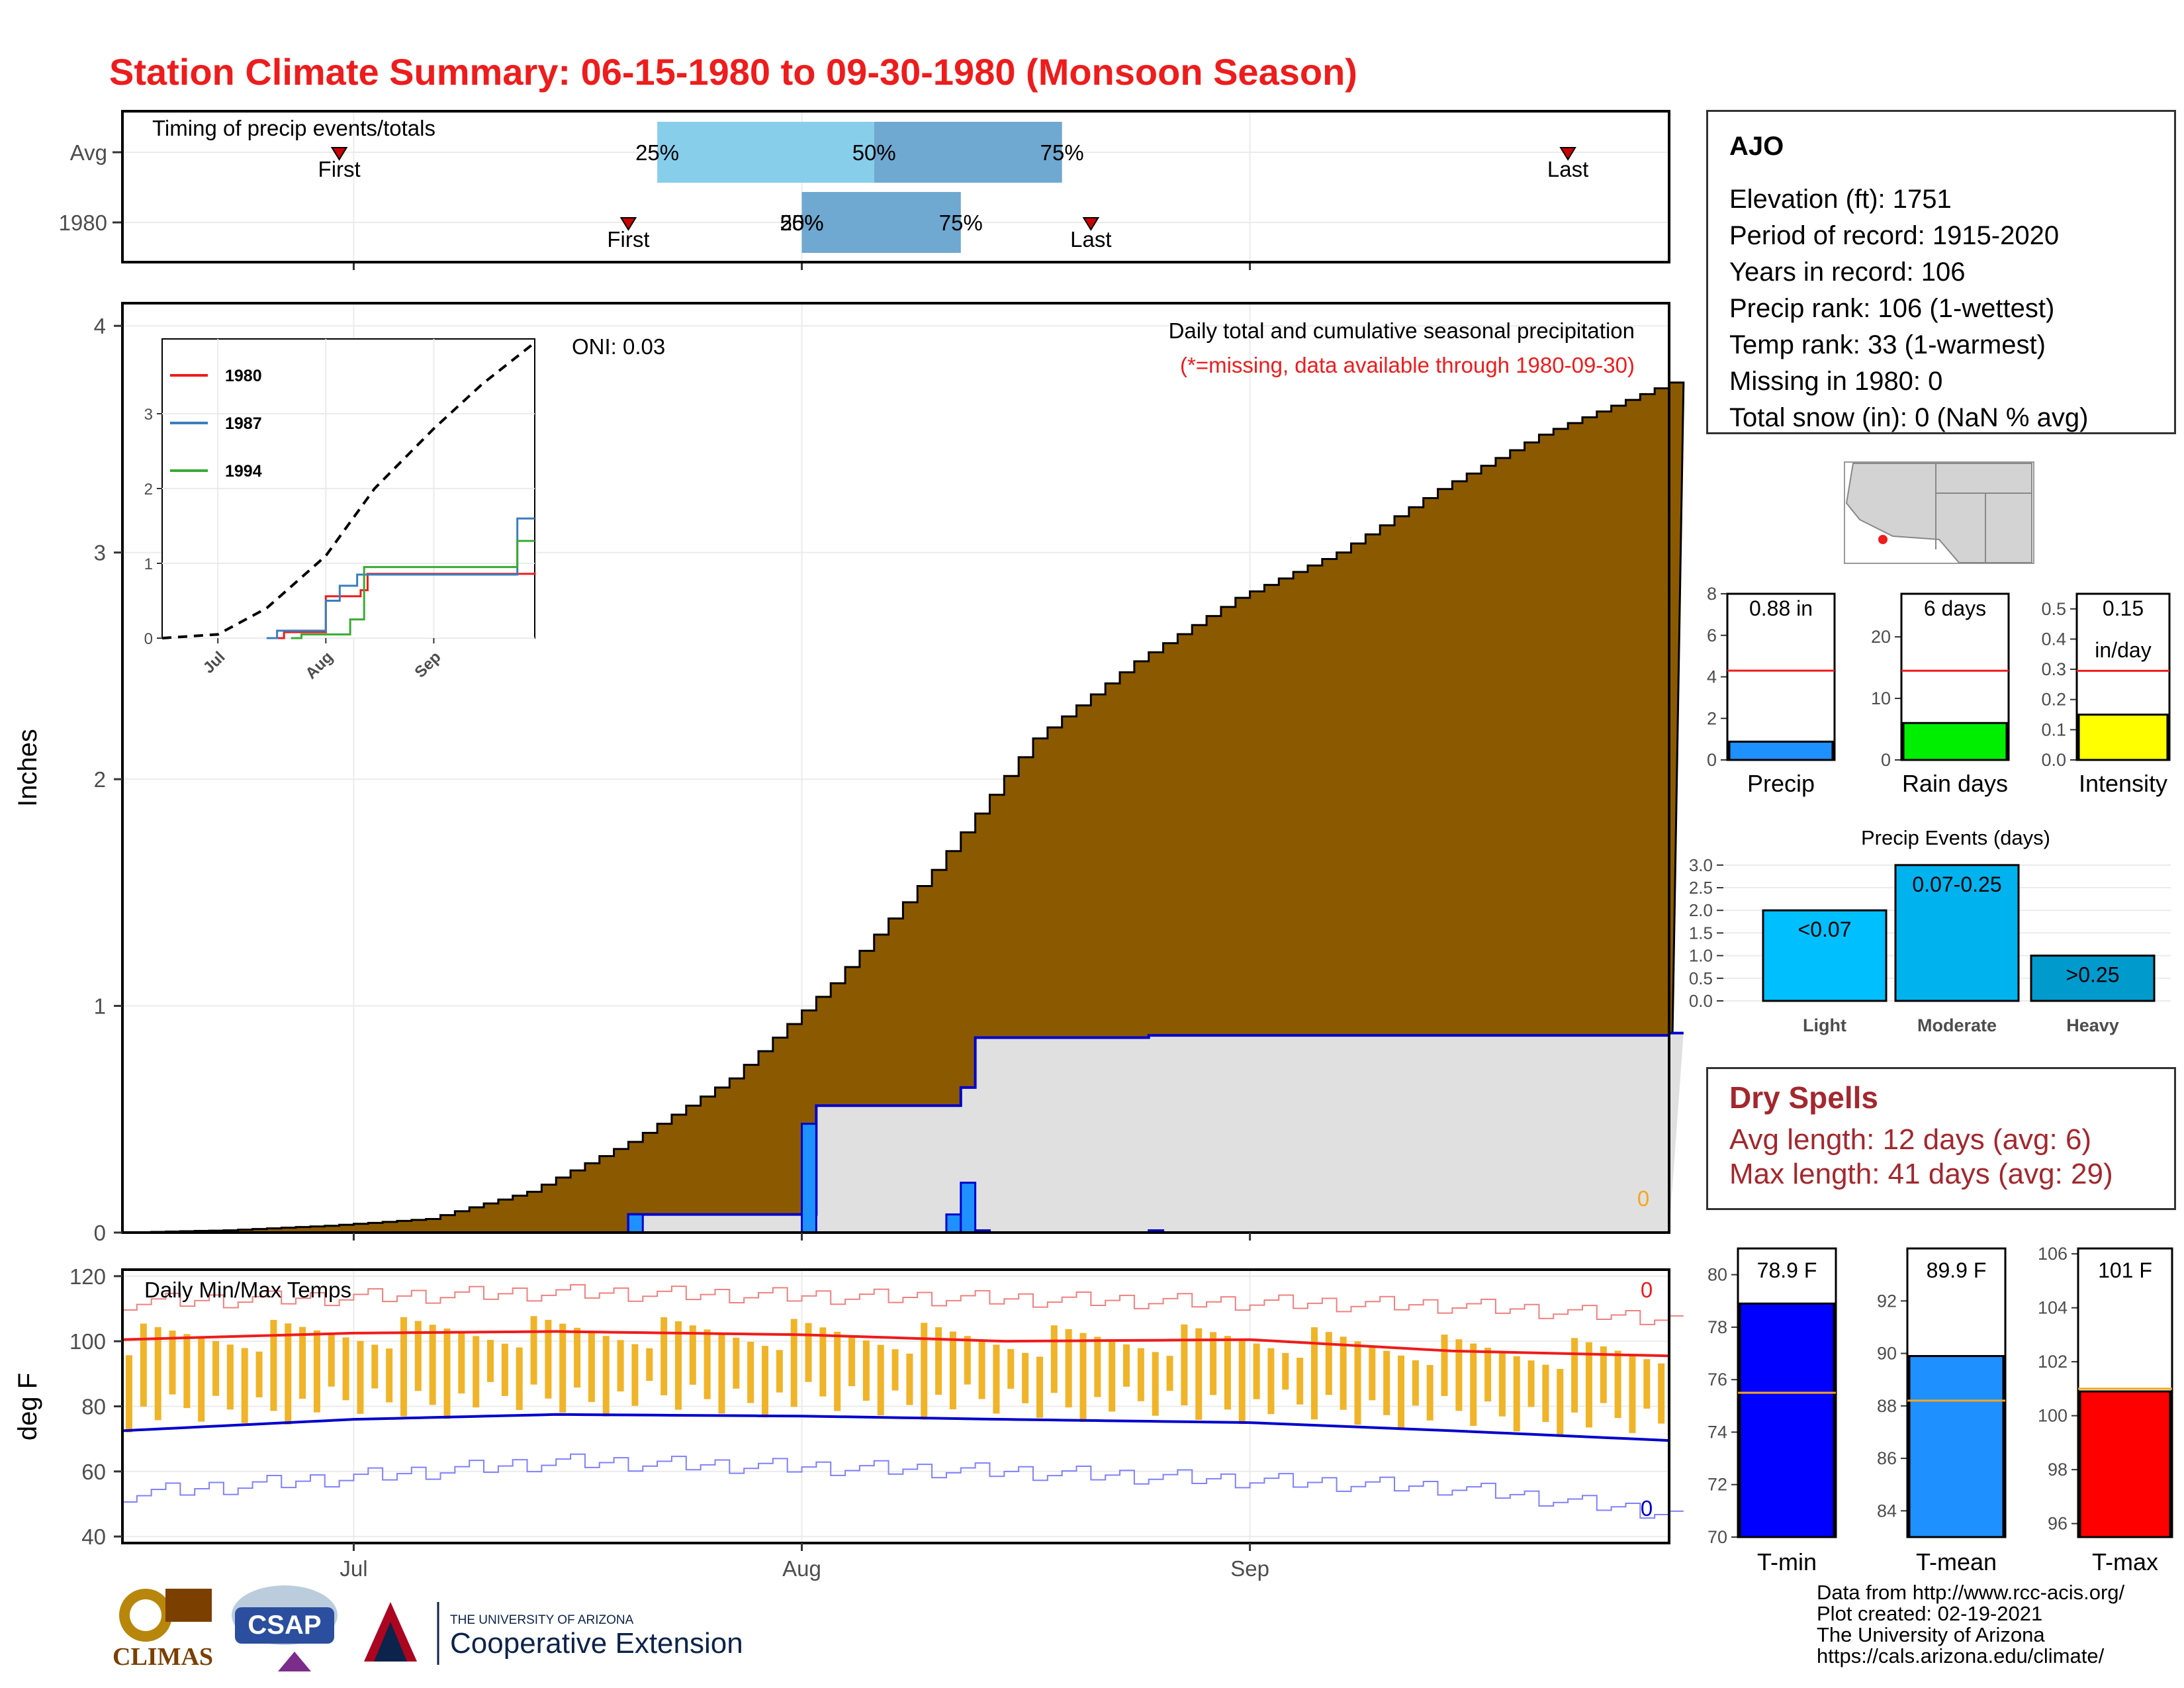 This screenshot has width=2184, height=1688. What do you see at coordinates (2053, 700) in the screenshot?
I see `summary-ytick-label: 0.2` at bounding box center [2053, 700].